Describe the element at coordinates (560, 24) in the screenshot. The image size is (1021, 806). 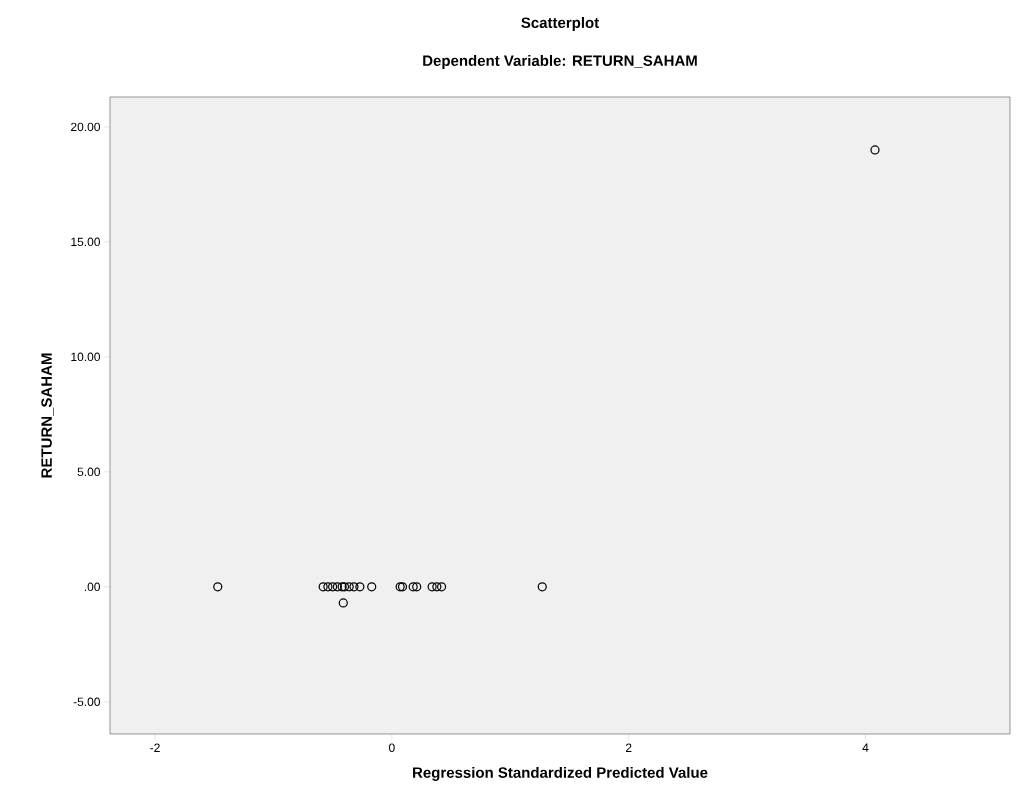
I see `chart-title: Scatterplot` at that location.